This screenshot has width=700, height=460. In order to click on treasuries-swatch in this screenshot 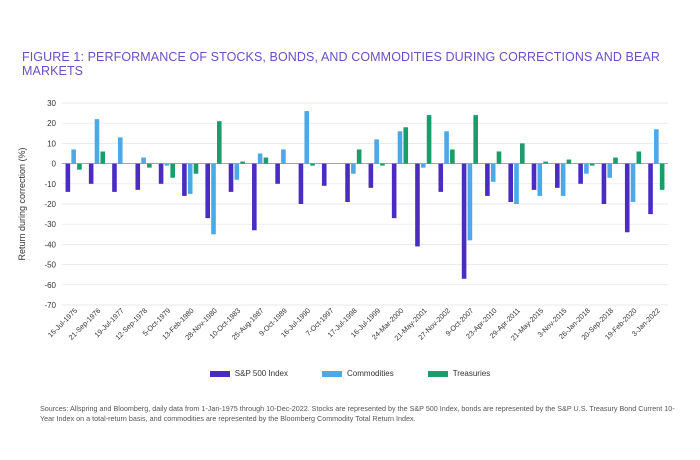, I will do `click(437, 373)`.